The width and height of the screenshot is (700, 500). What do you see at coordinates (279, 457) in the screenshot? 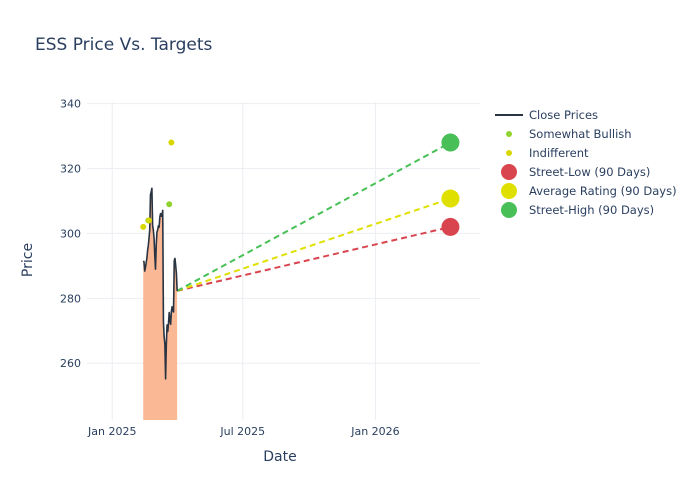
I see `x-axis-title: Date` at bounding box center [279, 457].